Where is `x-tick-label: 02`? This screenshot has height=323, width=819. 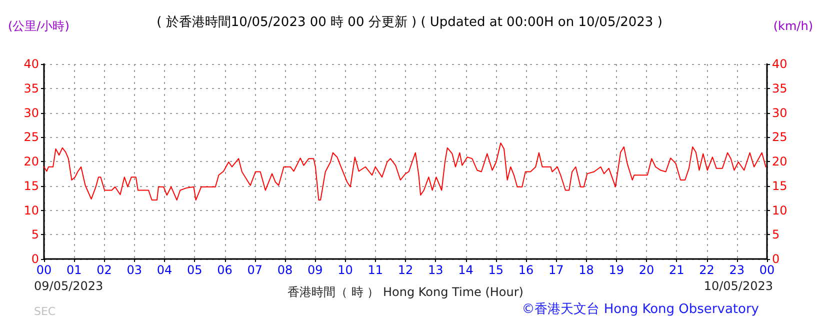 x-tick-label: 02 is located at coordinates (104, 270).